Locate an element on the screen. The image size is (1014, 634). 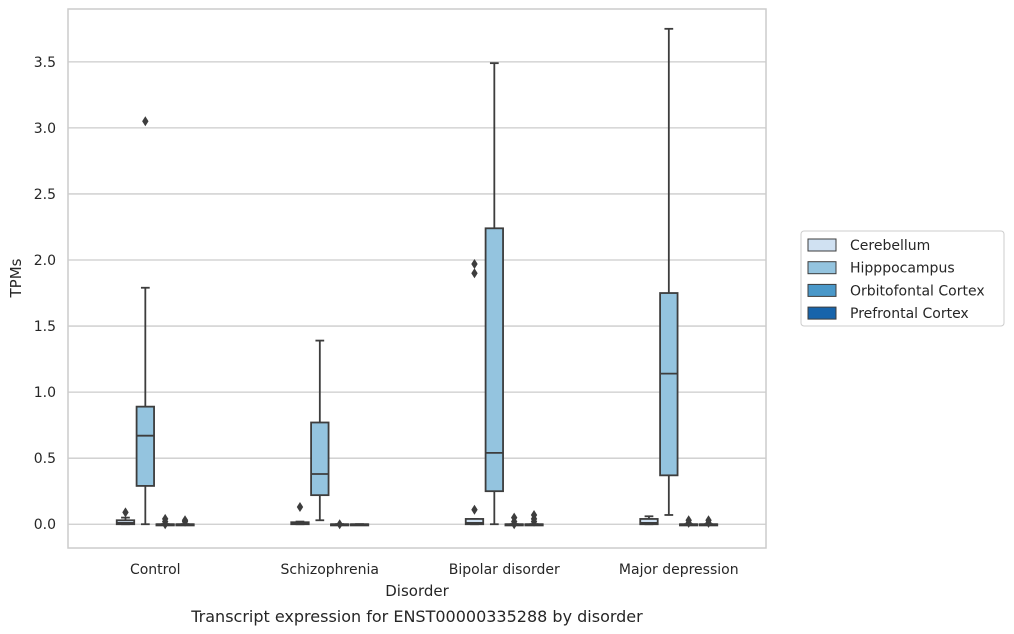
x-tick-label: Control is located at coordinates (155, 570).